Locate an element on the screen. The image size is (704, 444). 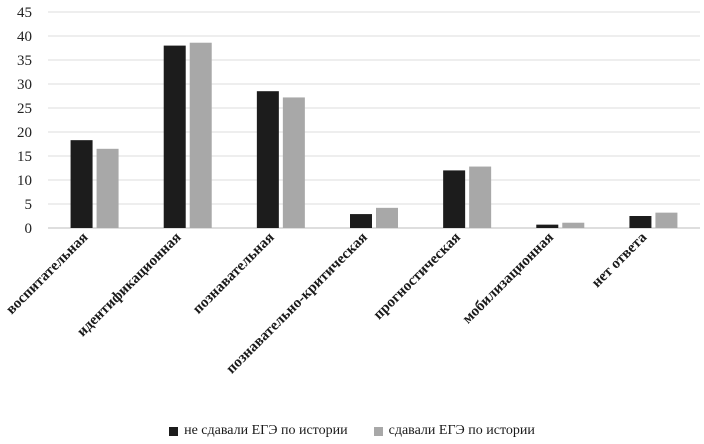
x-tick-label: нет ответа is located at coordinates (620, 260).